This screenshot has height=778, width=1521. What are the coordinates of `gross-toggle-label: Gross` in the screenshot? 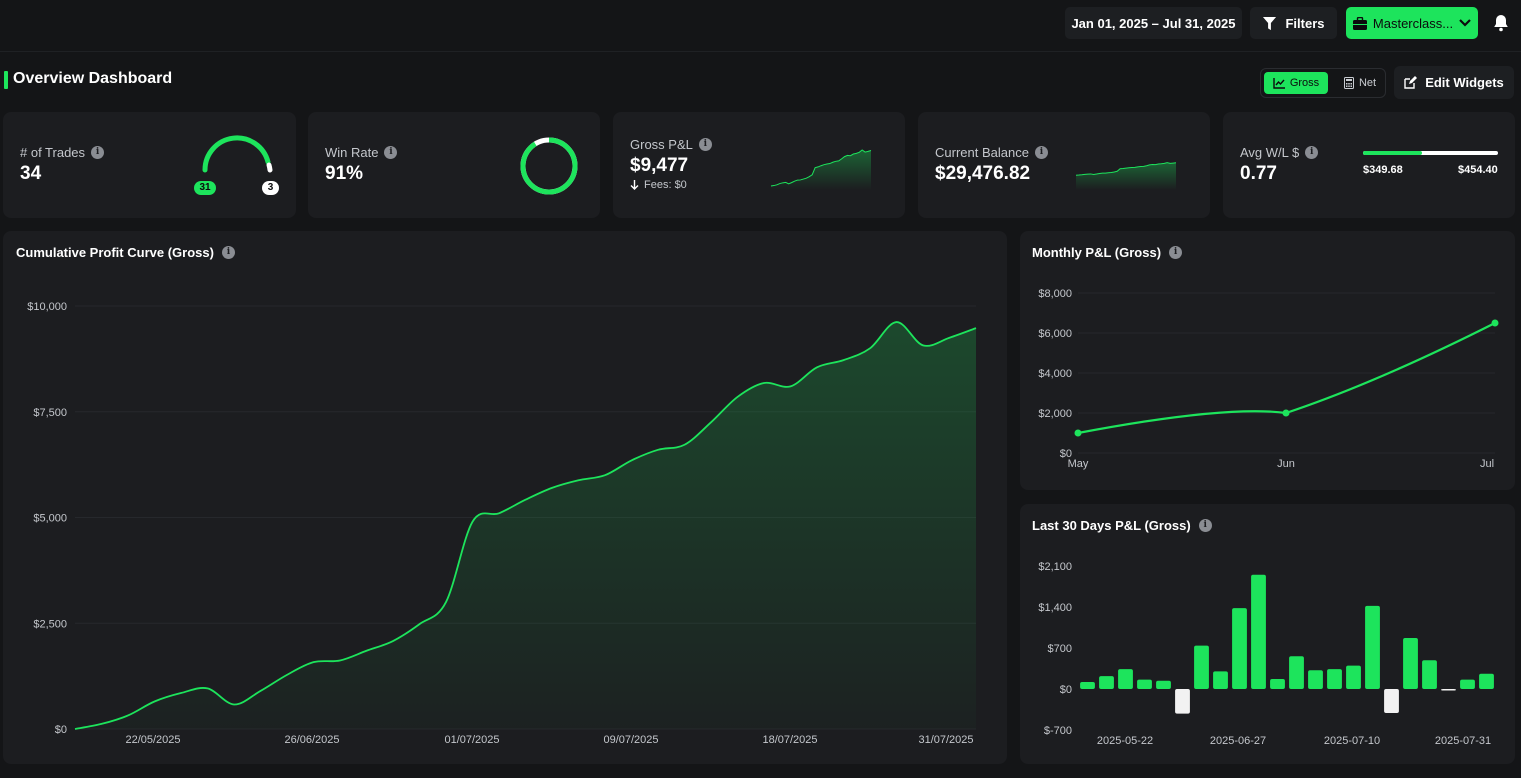 It's located at (1304, 83).